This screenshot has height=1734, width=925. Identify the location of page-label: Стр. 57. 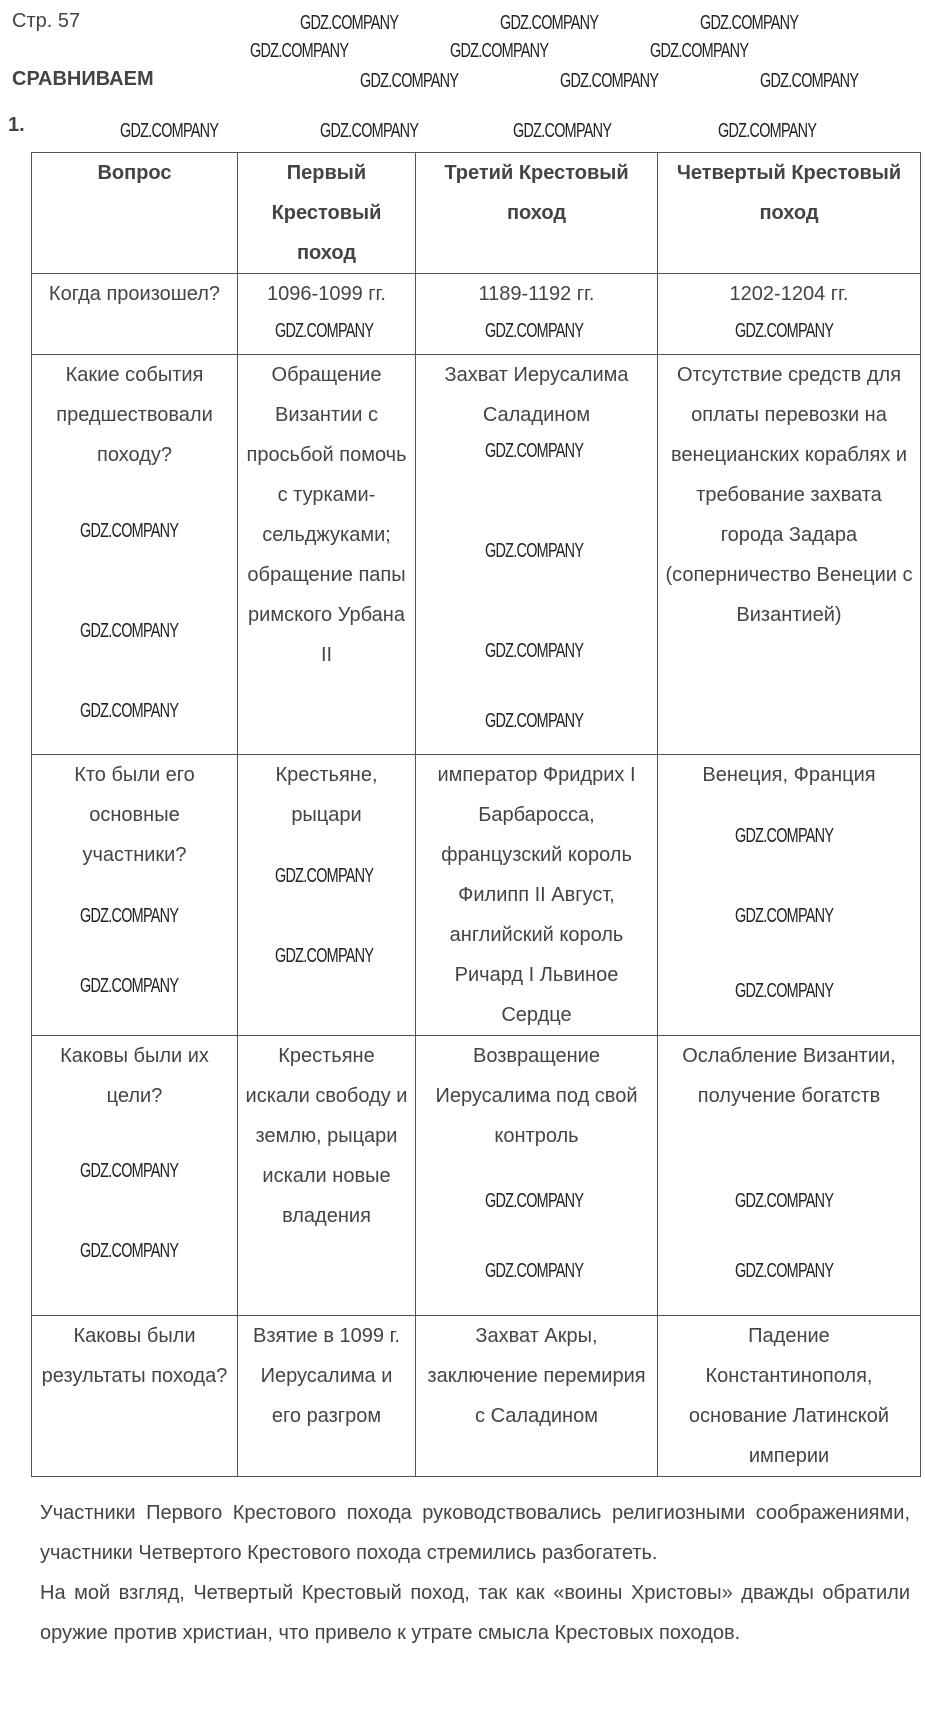
(46, 21).